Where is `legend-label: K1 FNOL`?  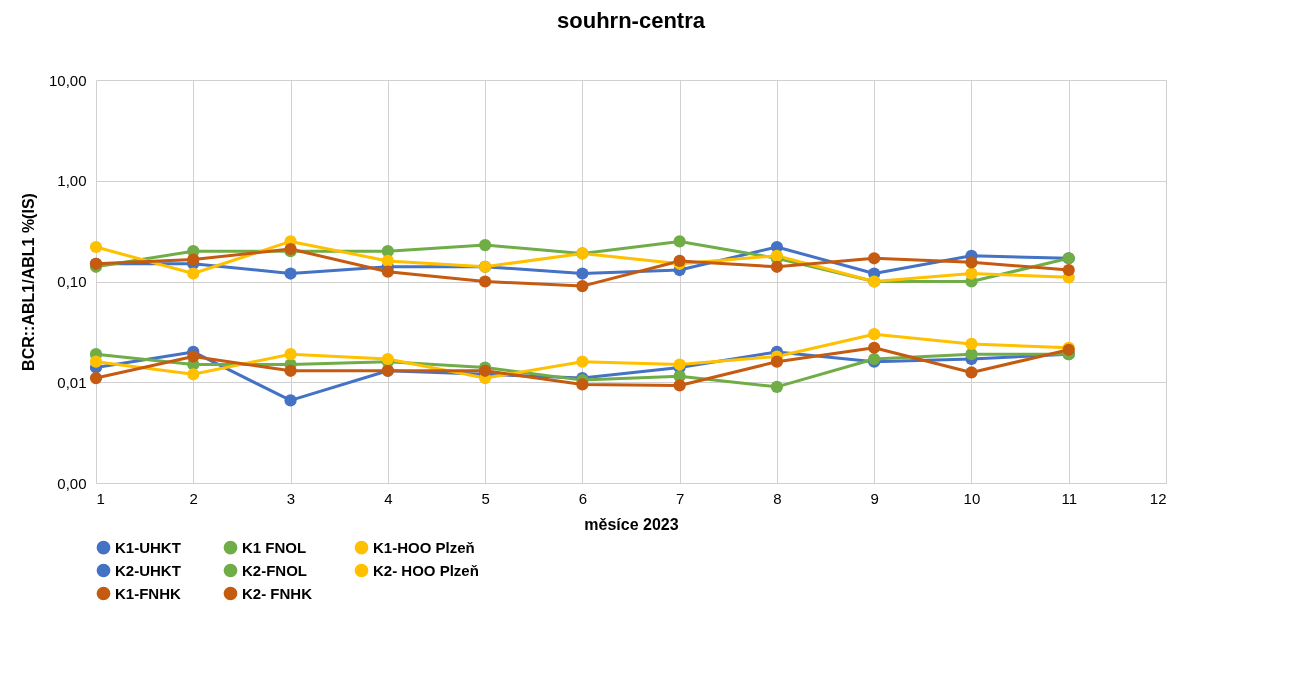
legend-label: K1 FNOL is located at coordinates (274, 547).